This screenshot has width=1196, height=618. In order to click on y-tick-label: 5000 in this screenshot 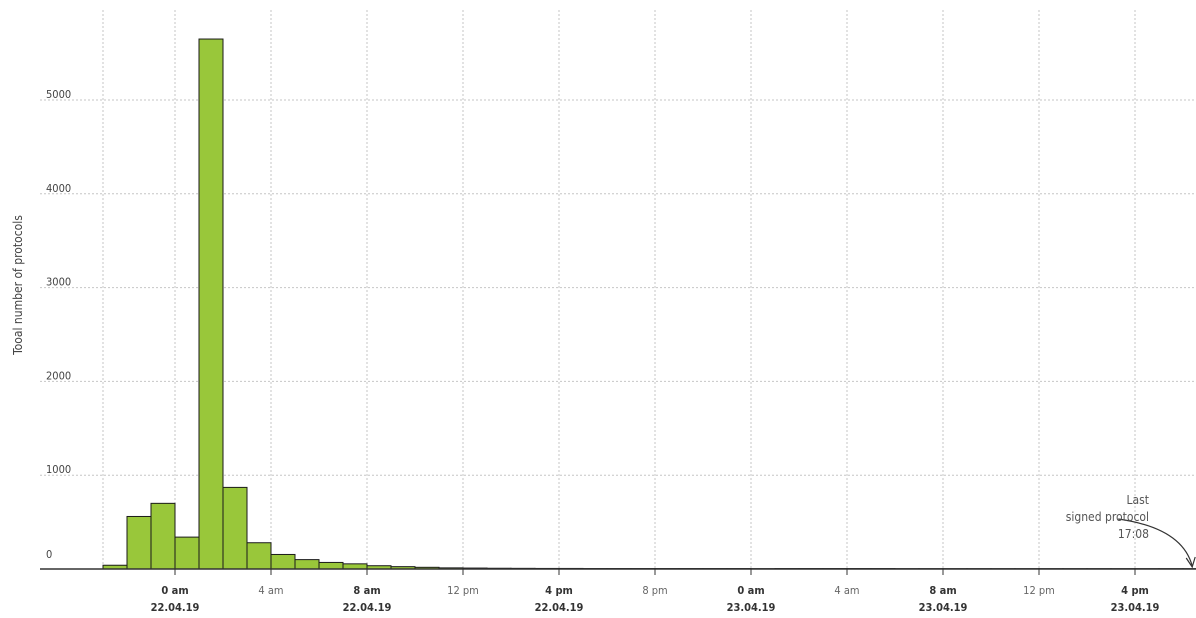, I will do `click(58, 94)`.